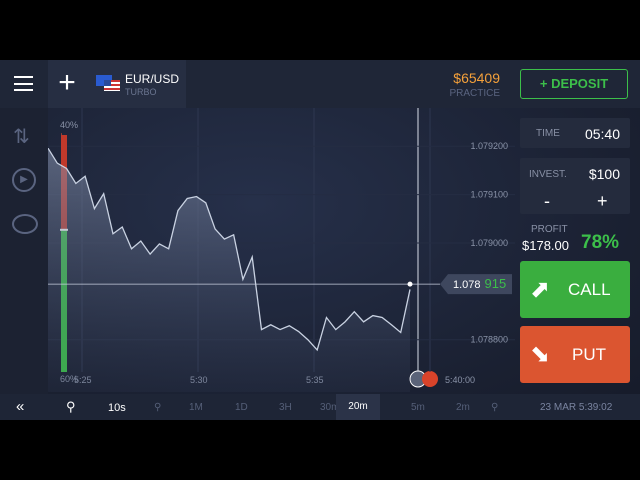 The width and height of the screenshot is (640, 480). I want to click on video-icon: ▶, so click(24, 180).